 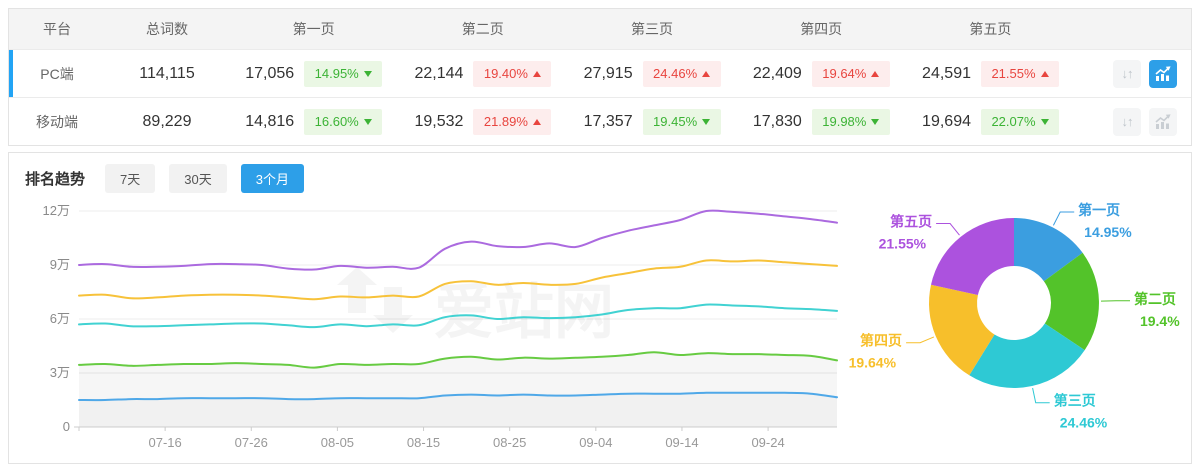 I want to click on header-page-4: 第四页, so click(x=821, y=29).